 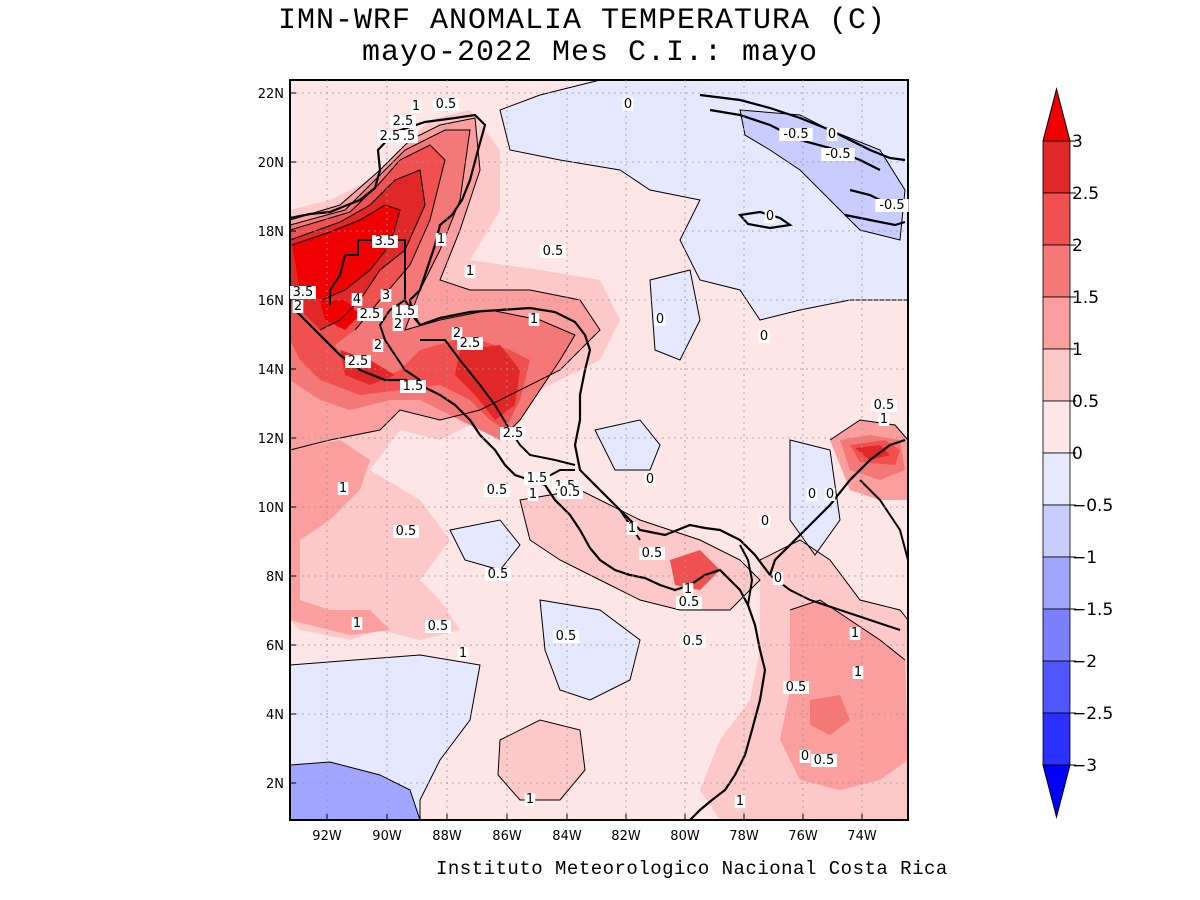 I want to click on lat-12n: 12N, so click(x=271, y=439).